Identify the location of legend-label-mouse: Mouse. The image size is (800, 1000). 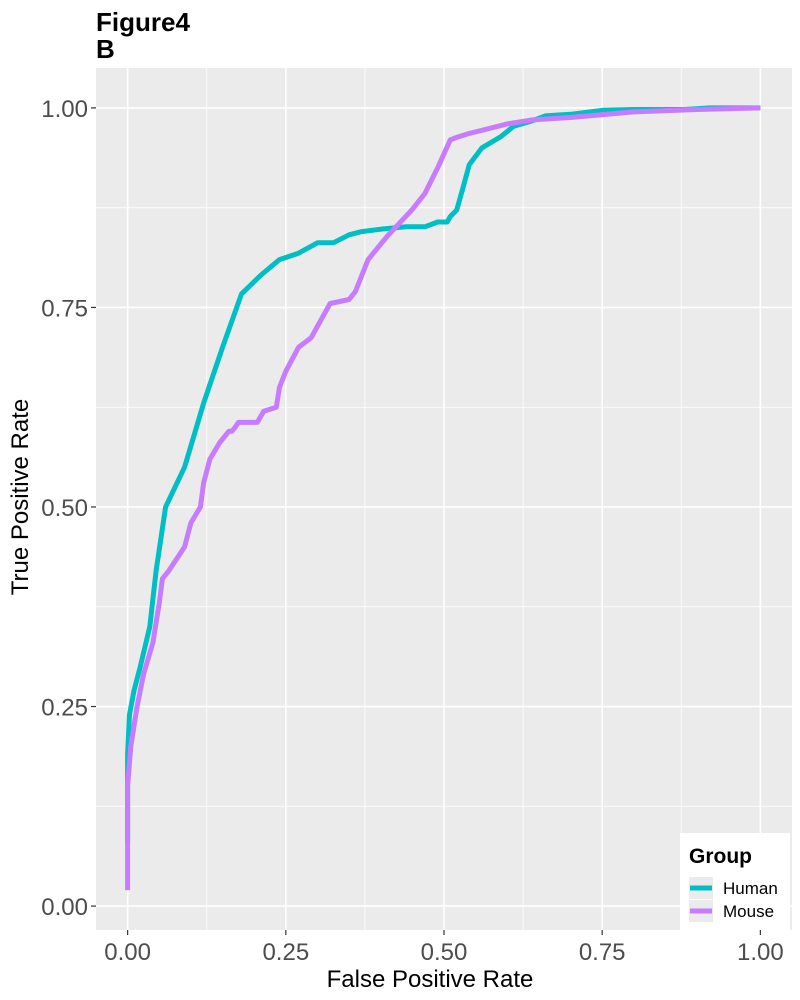
(748, 911).